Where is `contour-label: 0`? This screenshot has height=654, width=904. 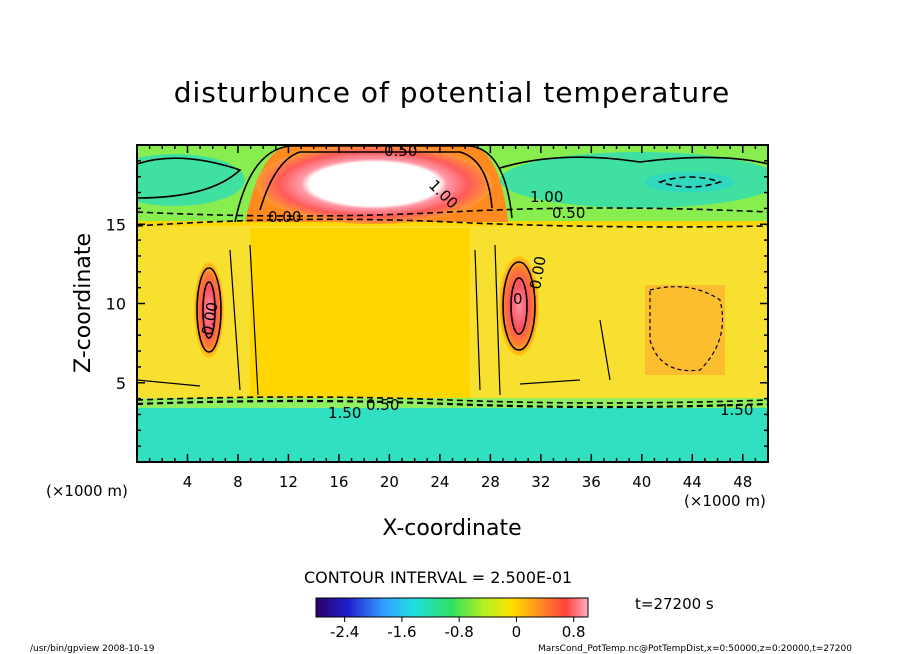
contour-label: 0 is located at coordinates (518, 299).